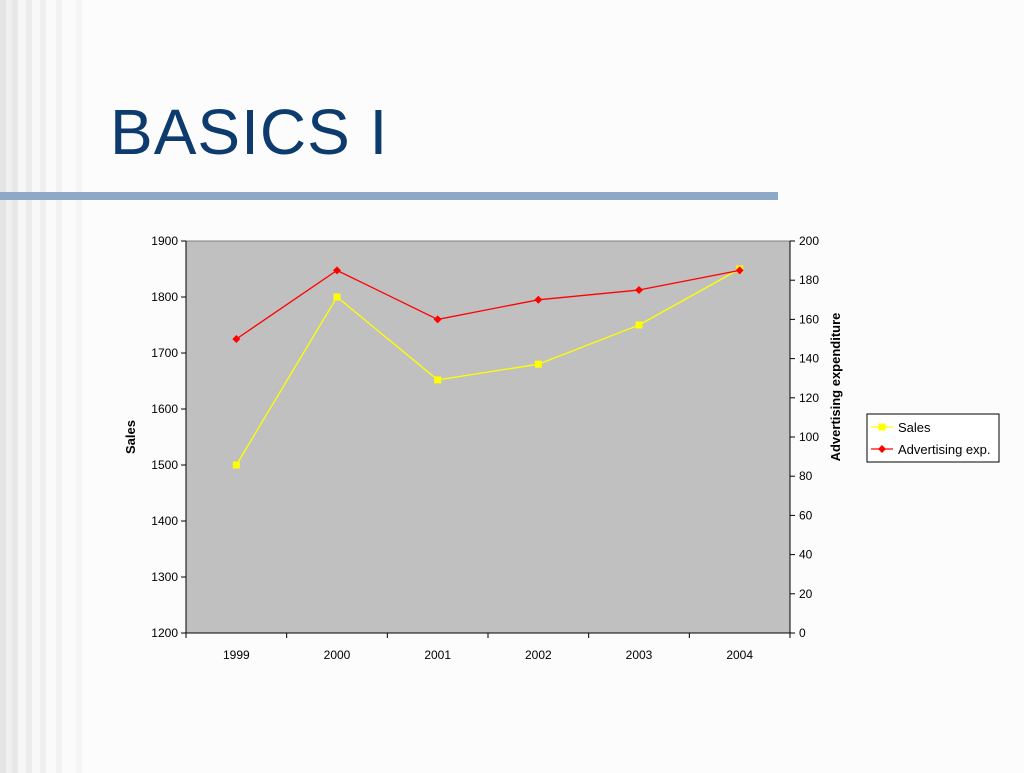  What do you see at coordinates (337, 655) in the screenshot?
I see `x-tick-label: 2000` at bounding box center [337, 655].